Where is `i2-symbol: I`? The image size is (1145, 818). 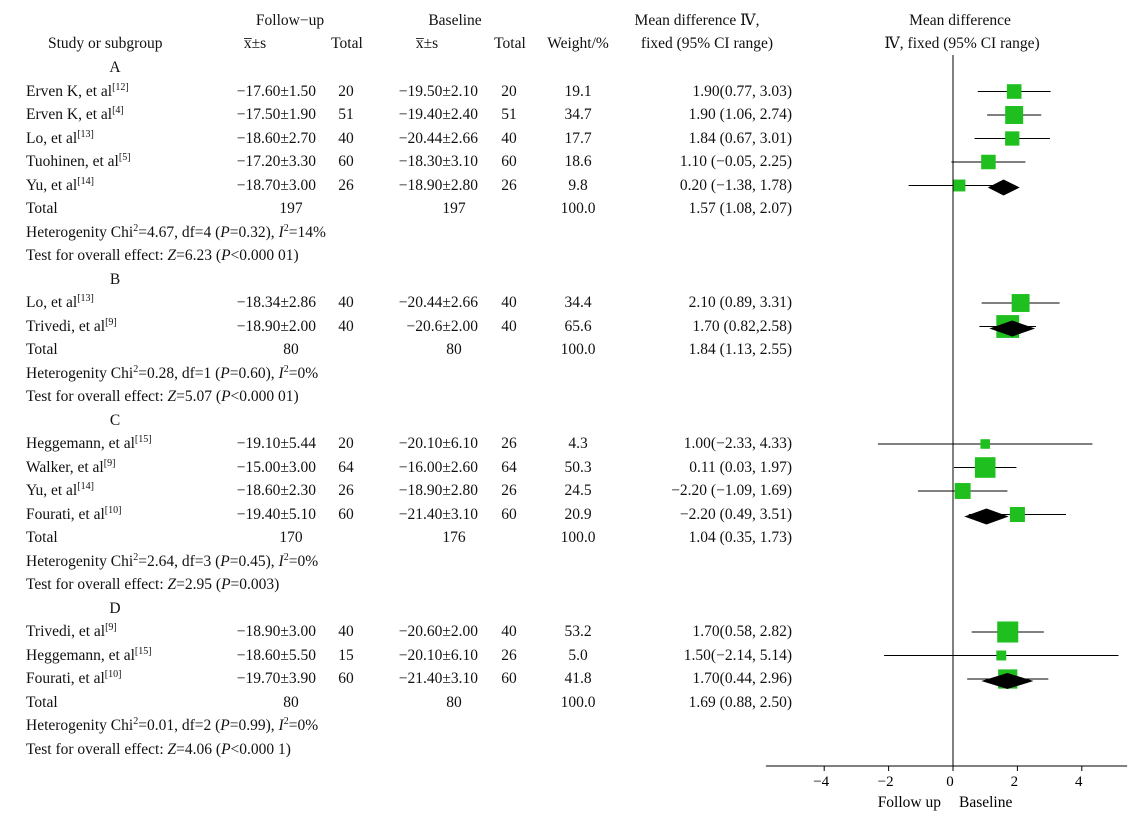
i2-symbol: I is located at coordinates (281, 725).